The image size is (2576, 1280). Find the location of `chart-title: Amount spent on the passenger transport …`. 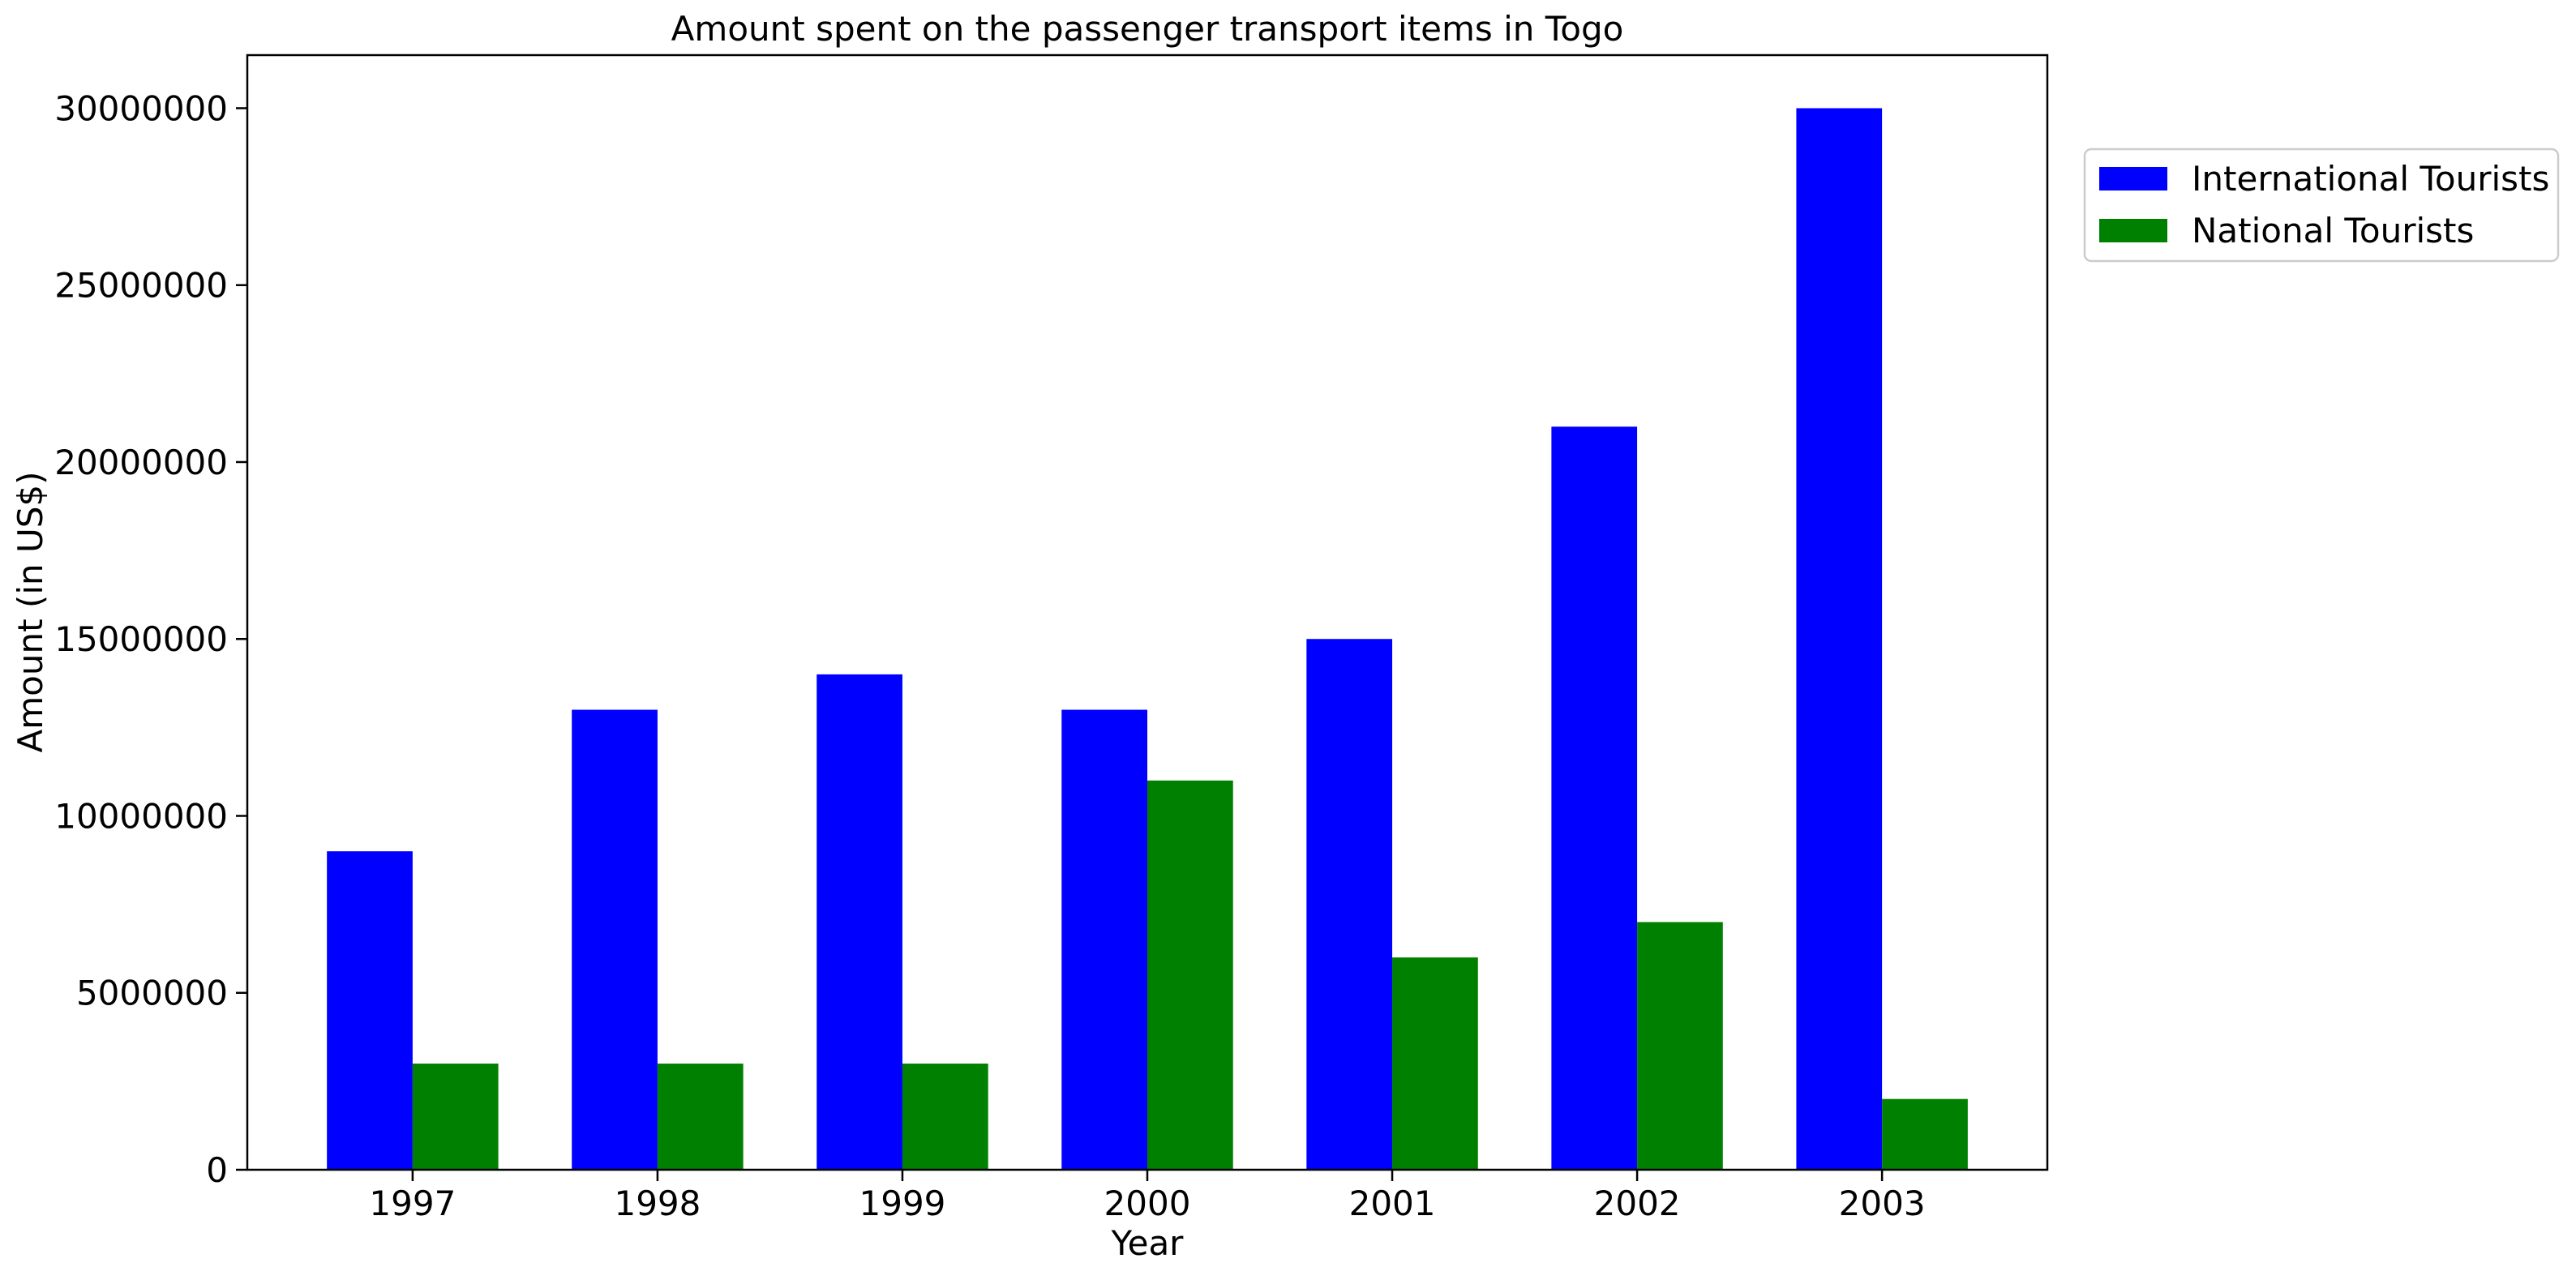

chart-title: Amount spent on the passenger transport … is located at coordinates (1147, 29).